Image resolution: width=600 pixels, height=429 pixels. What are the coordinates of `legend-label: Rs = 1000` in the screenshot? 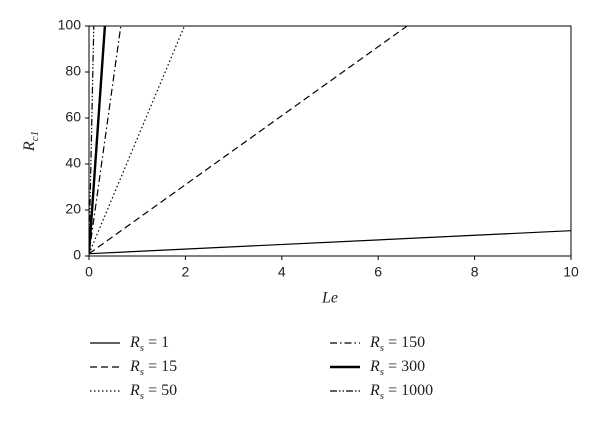 It's located at (401, 392).